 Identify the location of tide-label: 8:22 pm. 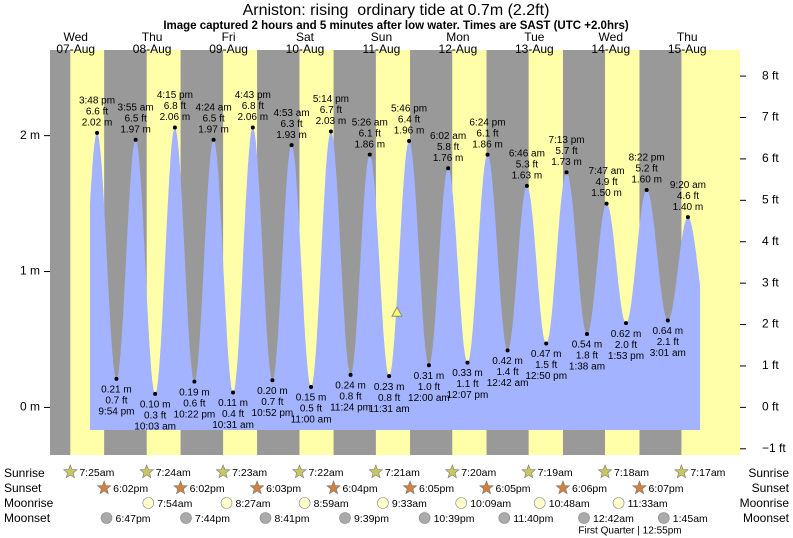
(647, 158).